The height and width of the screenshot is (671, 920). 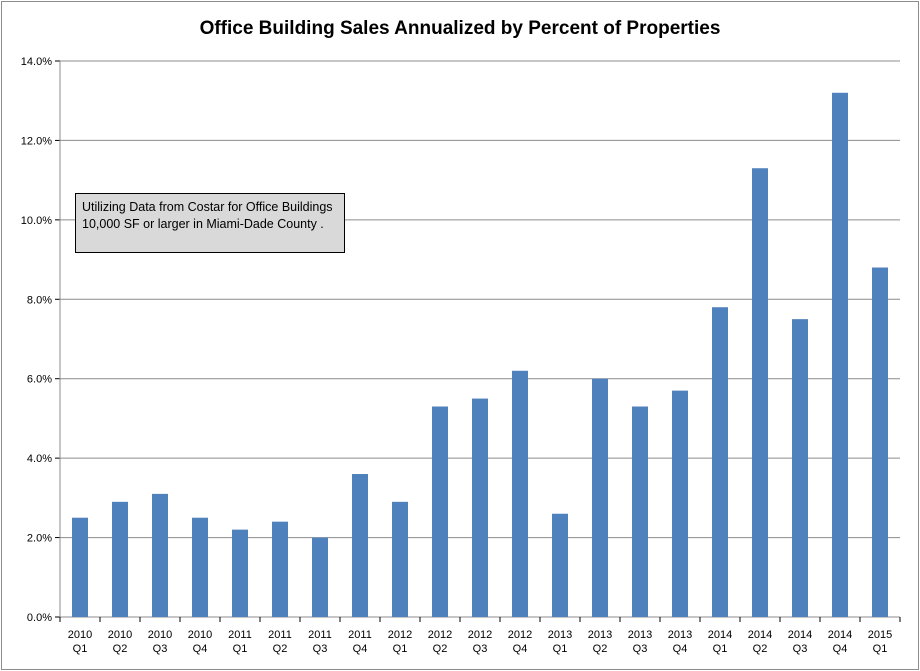 I want to click on y-tick-label: 2.0%, so click(x=39, y=539).